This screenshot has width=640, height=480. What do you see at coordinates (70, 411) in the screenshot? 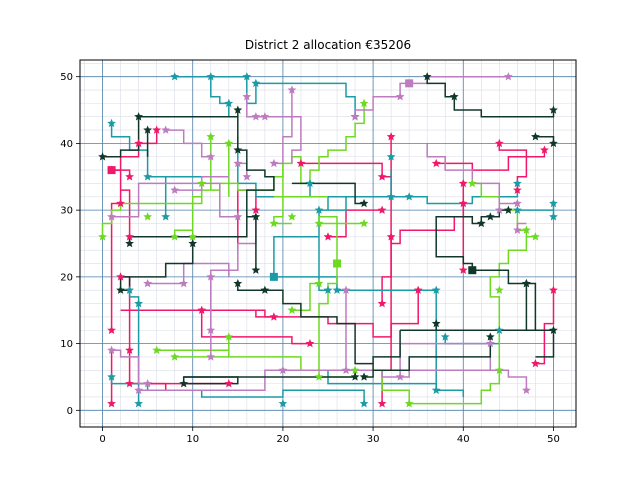
I see `y-tick-label: 0` at bounding box center [70, 411].